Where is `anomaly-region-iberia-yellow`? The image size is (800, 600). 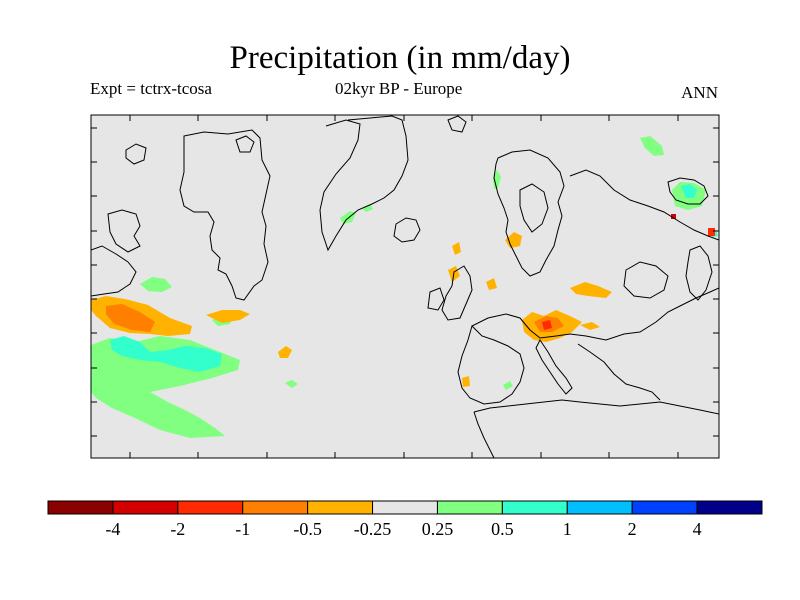 anomaly-region-iberia-yellow is located at coordinates (466, 381).